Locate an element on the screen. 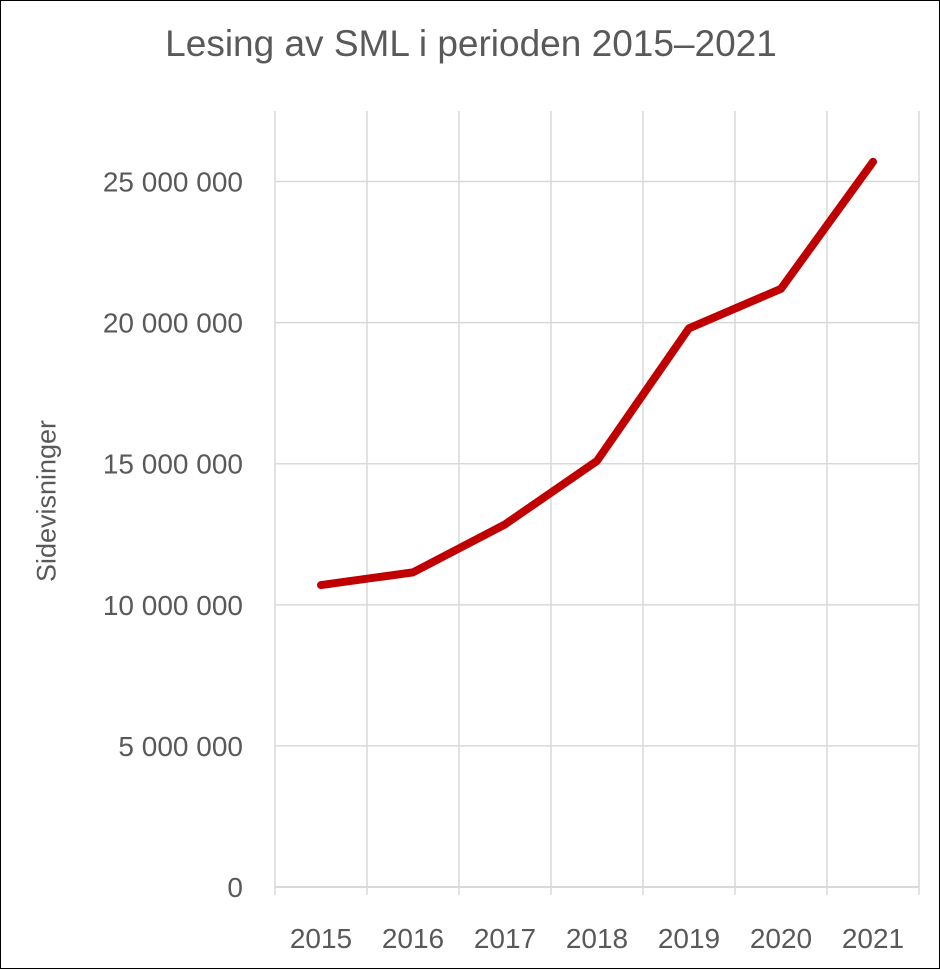 The image size is (940, 970). x-tick-label: 2016 is located at coordinates (413, 938).